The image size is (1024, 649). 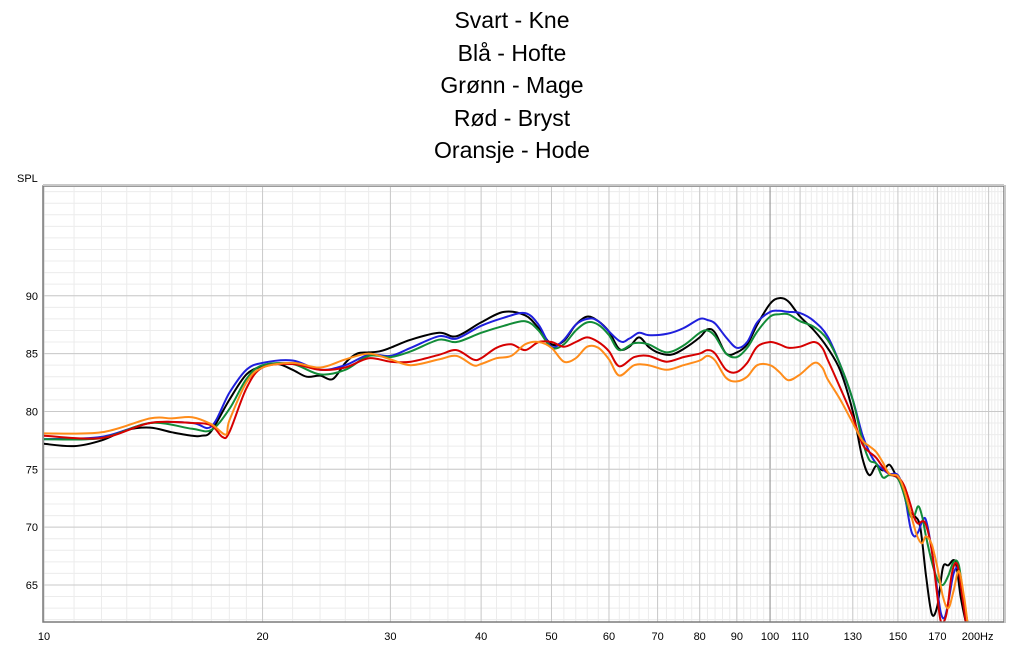 What do you see at coordinates (32, 412) in the screenshot?
I see `y-tick-label: 80` at bounding box center [32, 412].